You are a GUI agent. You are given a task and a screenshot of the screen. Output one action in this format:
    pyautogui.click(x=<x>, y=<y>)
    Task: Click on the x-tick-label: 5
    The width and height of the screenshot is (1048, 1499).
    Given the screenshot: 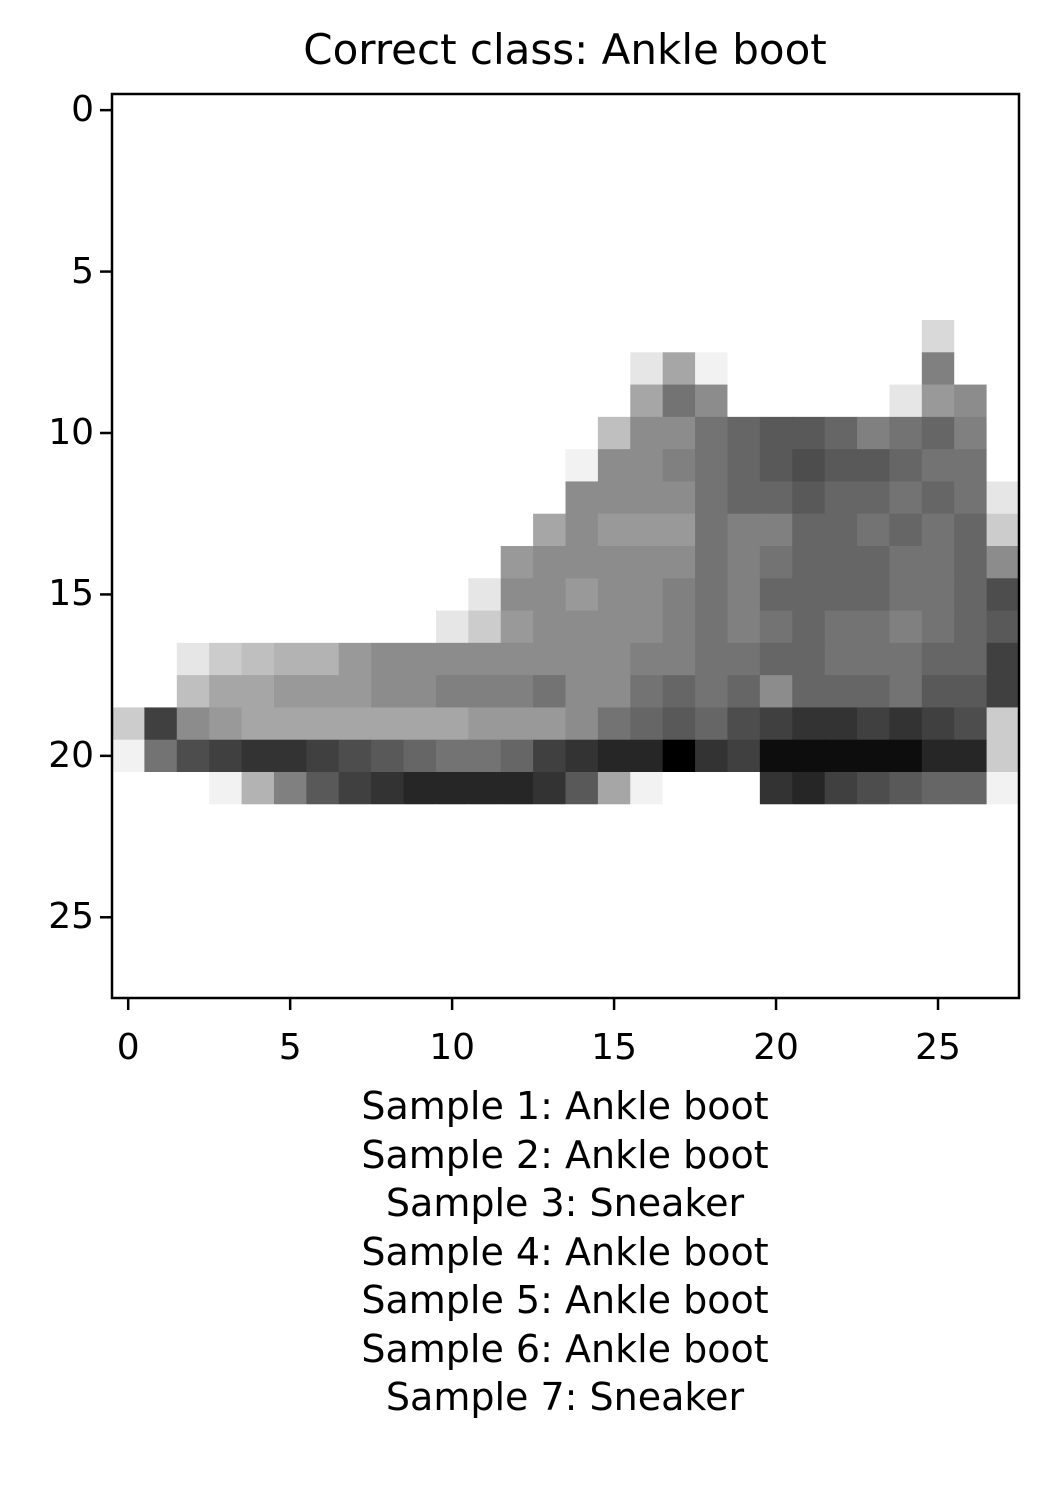 What is the action you would take?
    pyautogui.click(x=290, y=1047)
    